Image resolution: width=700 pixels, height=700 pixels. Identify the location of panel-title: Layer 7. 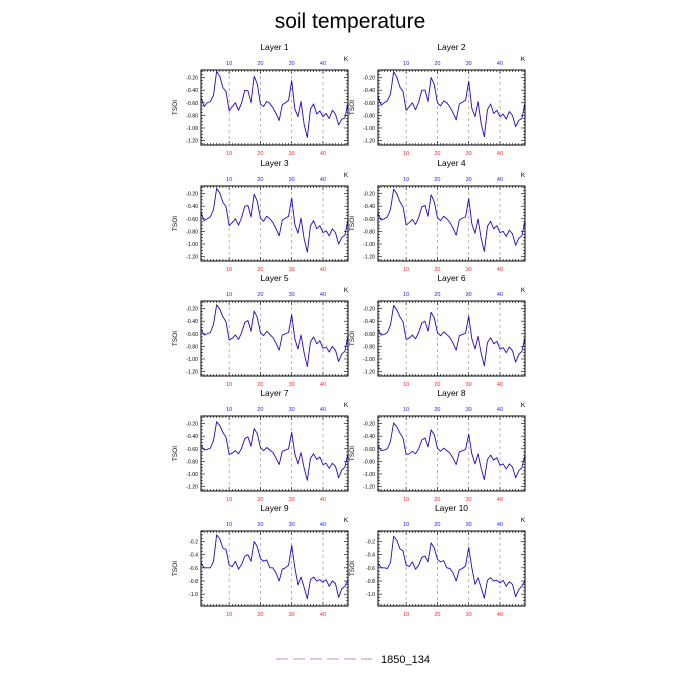
(274, 393).